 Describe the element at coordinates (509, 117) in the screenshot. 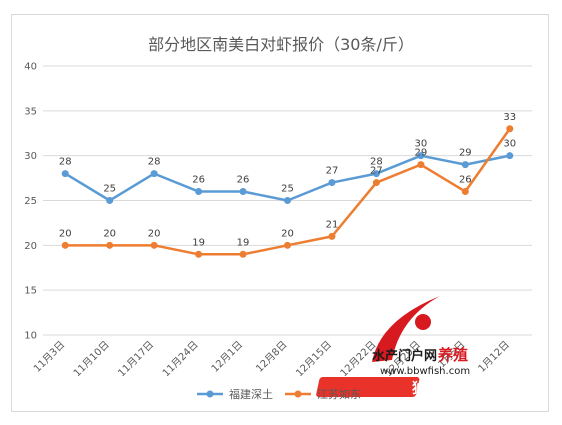

I see `data-label: 33` at that location.